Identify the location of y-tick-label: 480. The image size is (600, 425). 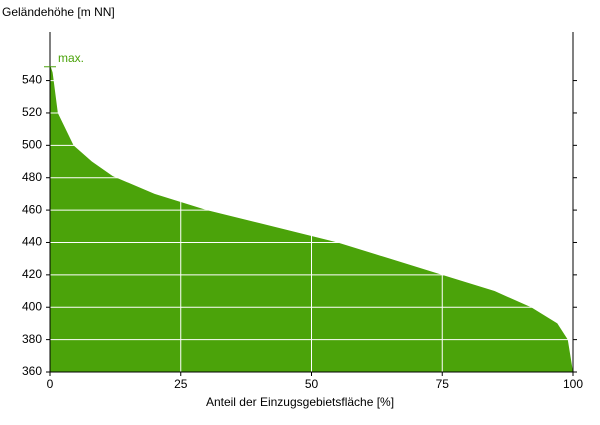
(32, 177).